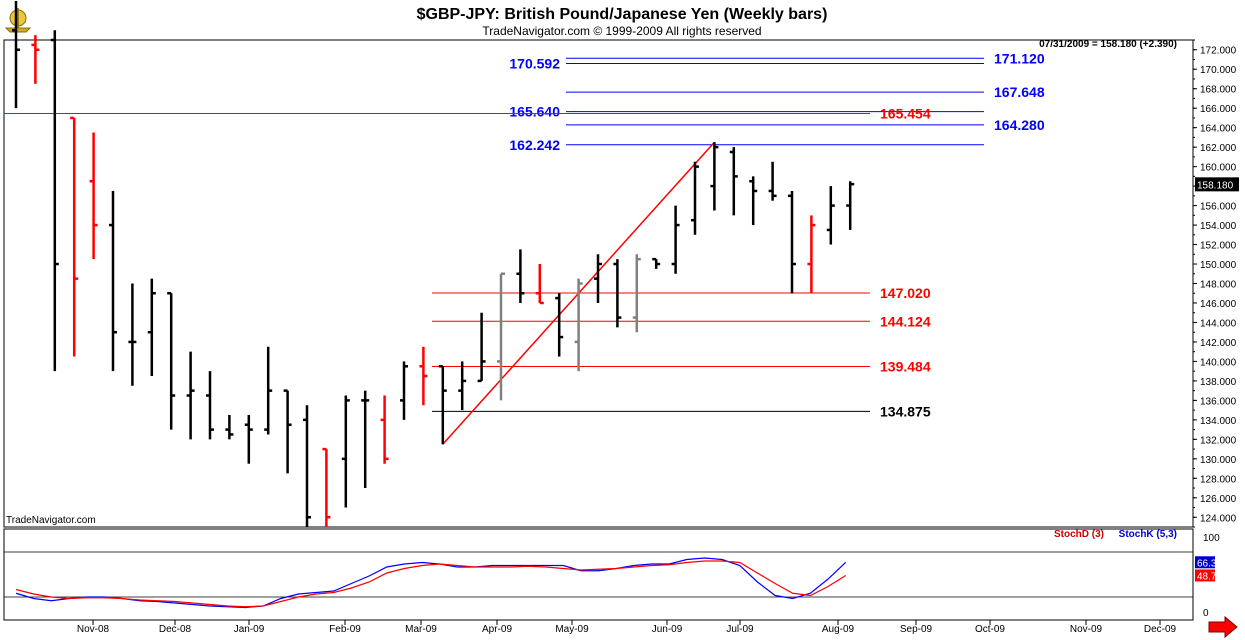 This screenshot has height=640, width=1245. Describe the element at coordinates (1223, 627) in the screenshot. I see `scroll-right-button` at that location.